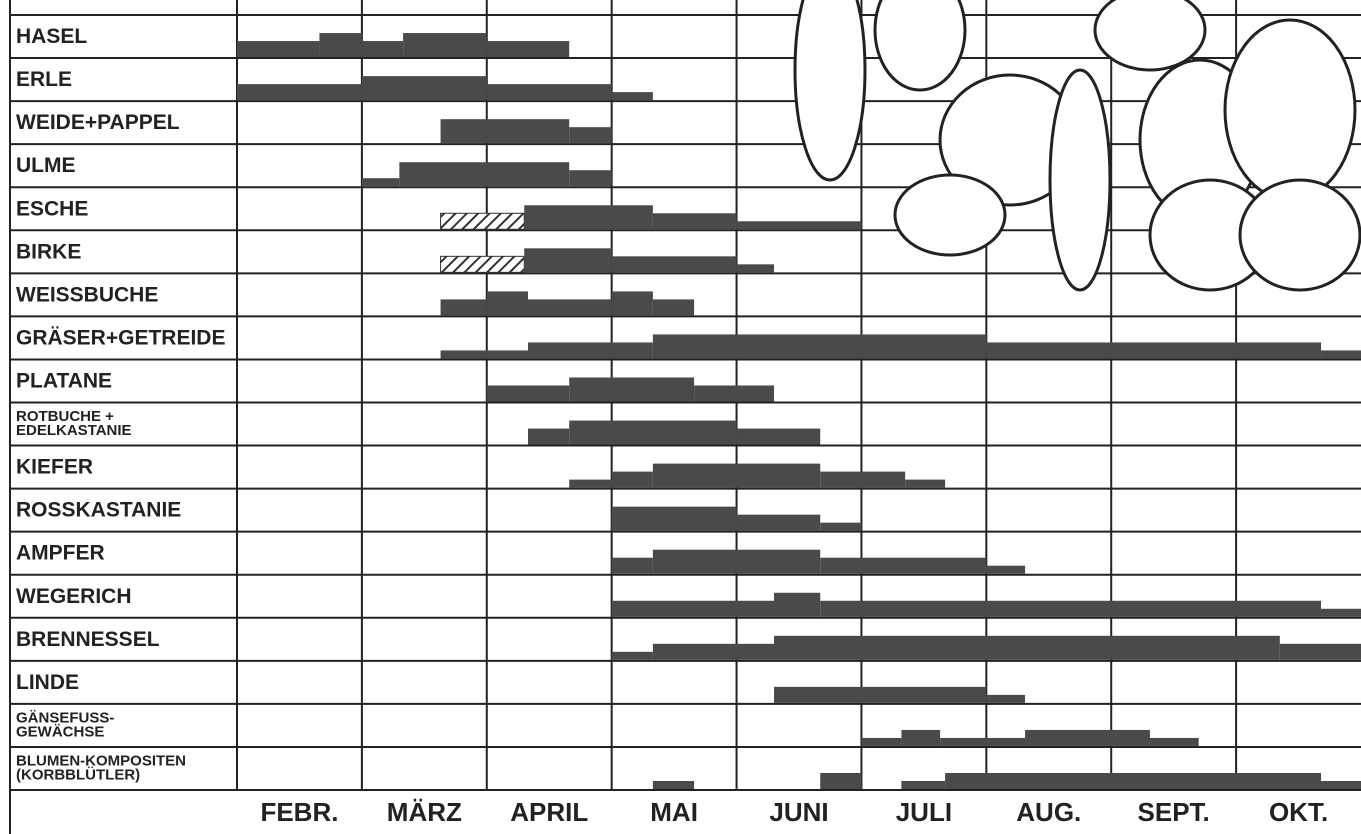 The height and width of the screenshot is (834, 1361). I want to click on row-label: AMPFER, so click(60, 553).